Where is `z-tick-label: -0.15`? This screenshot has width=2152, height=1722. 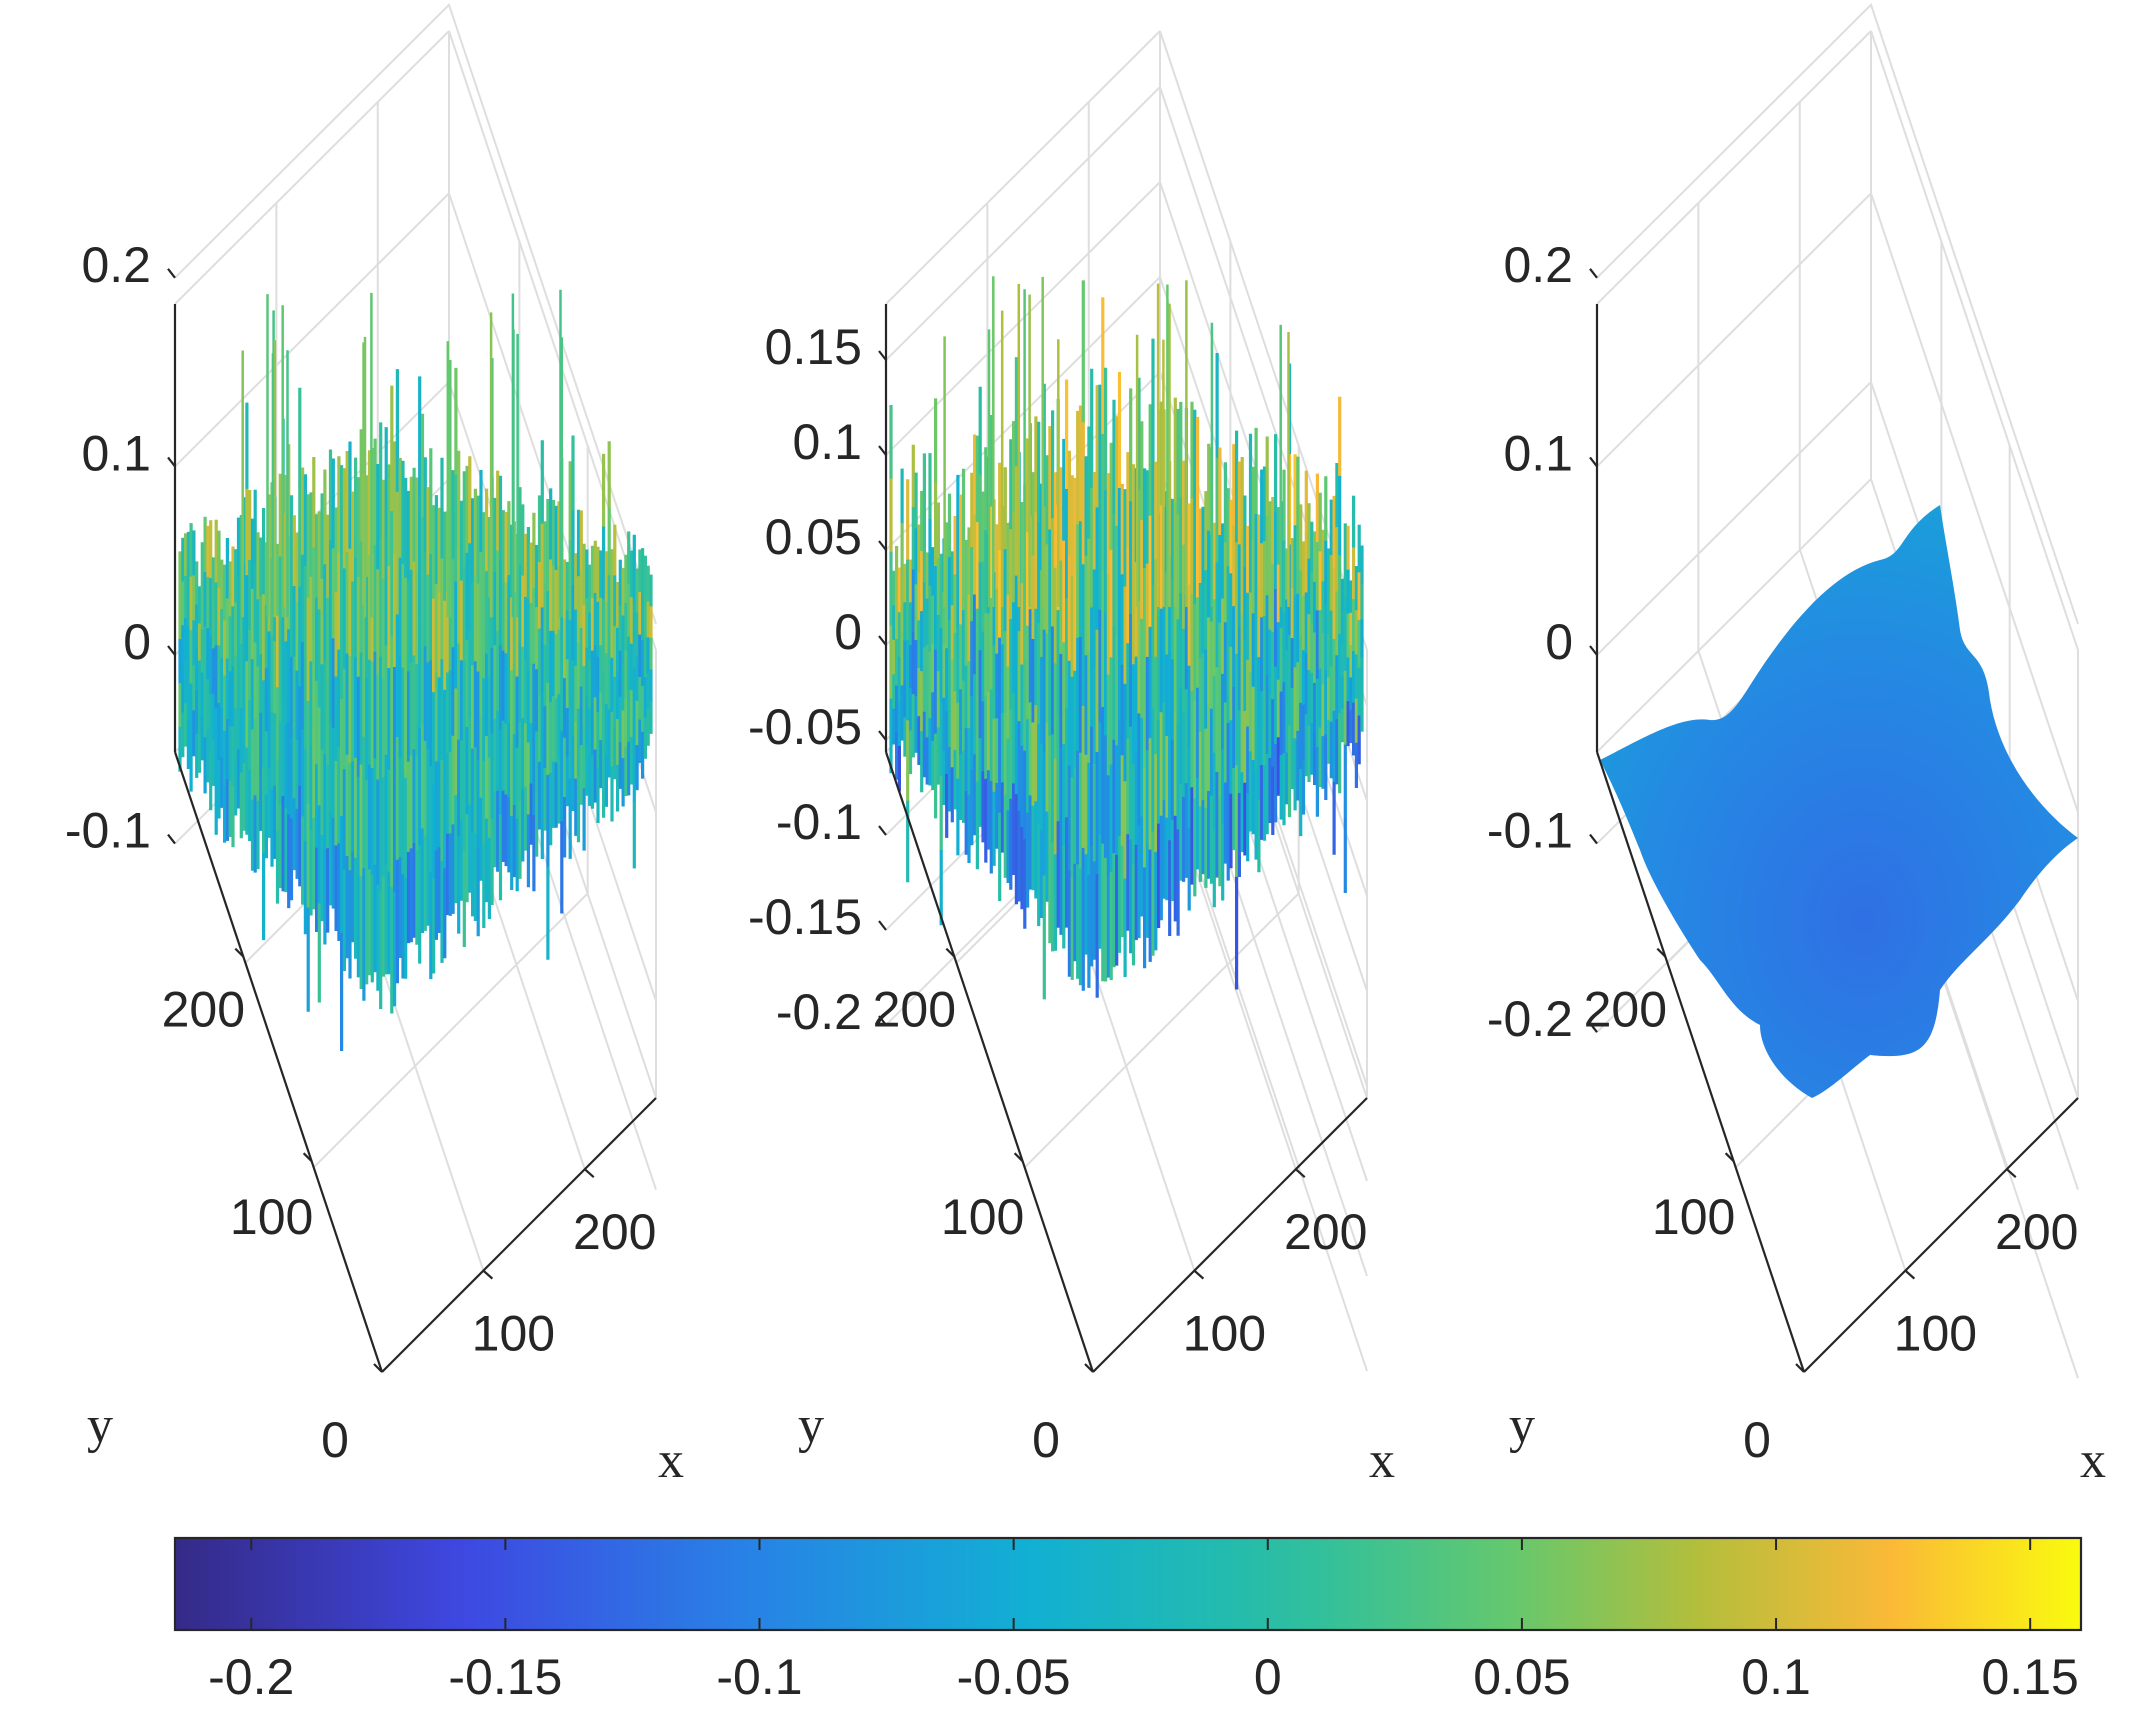 z-tick-label: -0.15 is located at coordinates (805, 917).